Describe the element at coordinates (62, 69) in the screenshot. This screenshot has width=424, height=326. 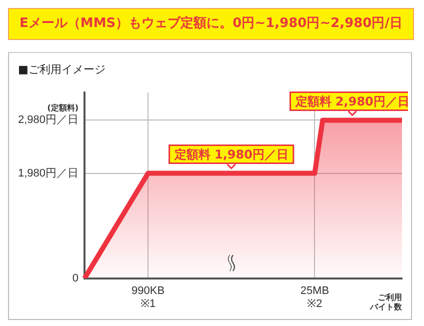
I see `chart-subtitle: ■ご利用イメージ` at that location.